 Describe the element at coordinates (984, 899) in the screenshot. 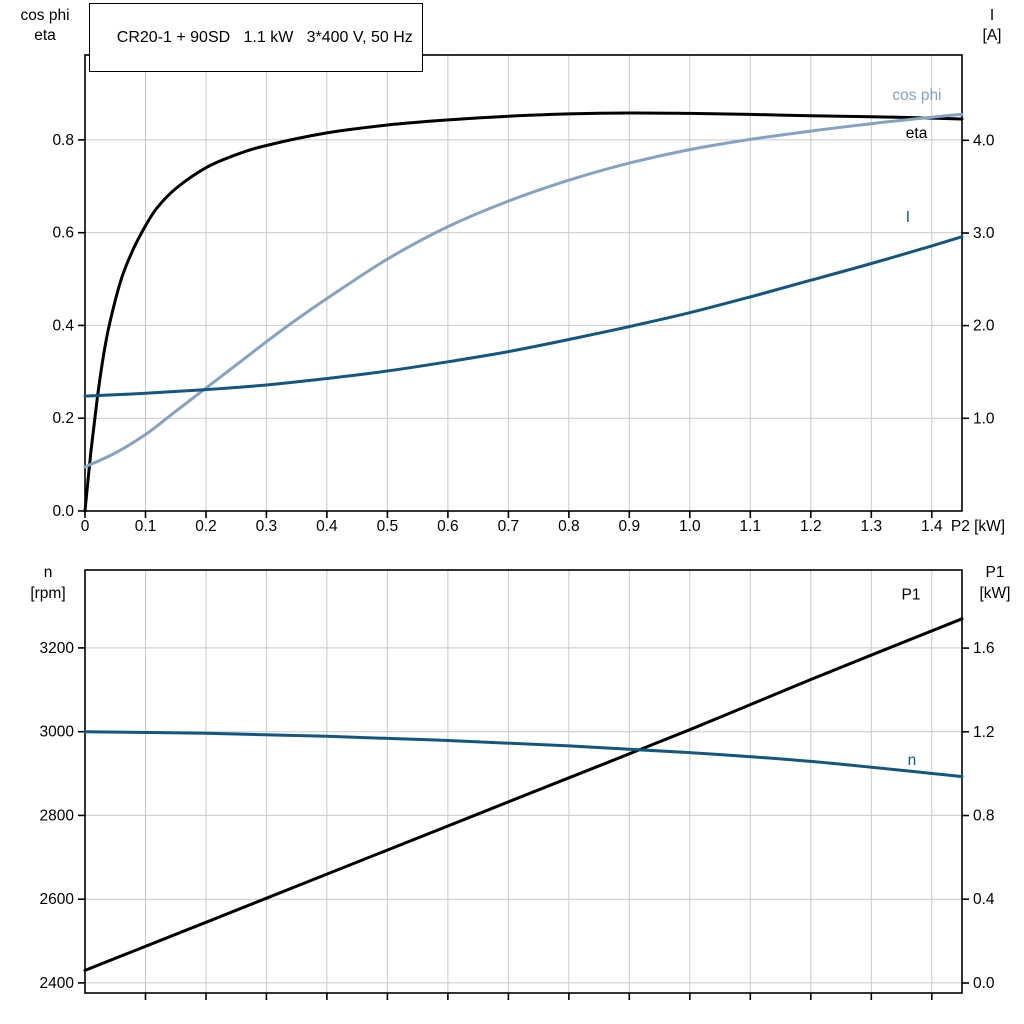

I see `right-axis-tick-label: 0.4` at that location.